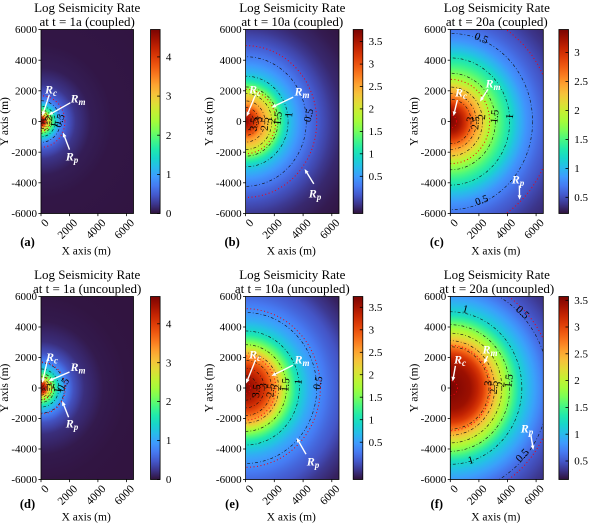 The height and width of the screenshot is (531, 600). Describe the element at coordinates (87, 288) in the screenshot. I see `svg-text: at t = 1a (uncoupled)` at that location.